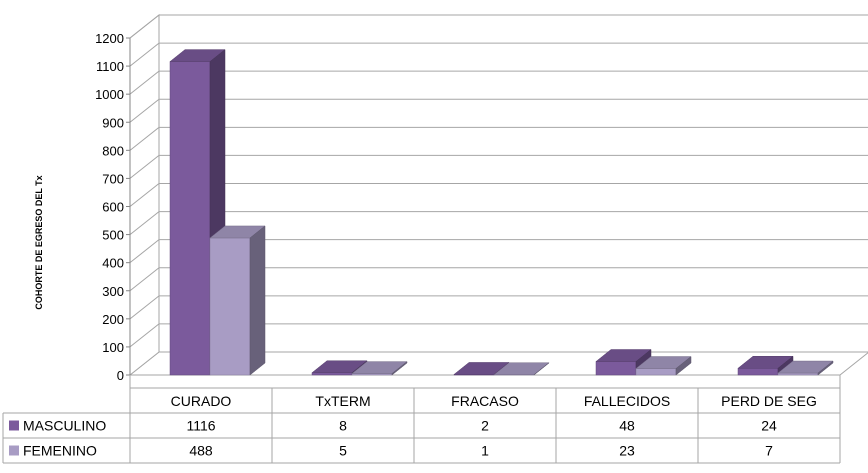 The height and width of the screenshot is (473, 868). I want to click on y-tick-label: 1200, so click(109, 38).